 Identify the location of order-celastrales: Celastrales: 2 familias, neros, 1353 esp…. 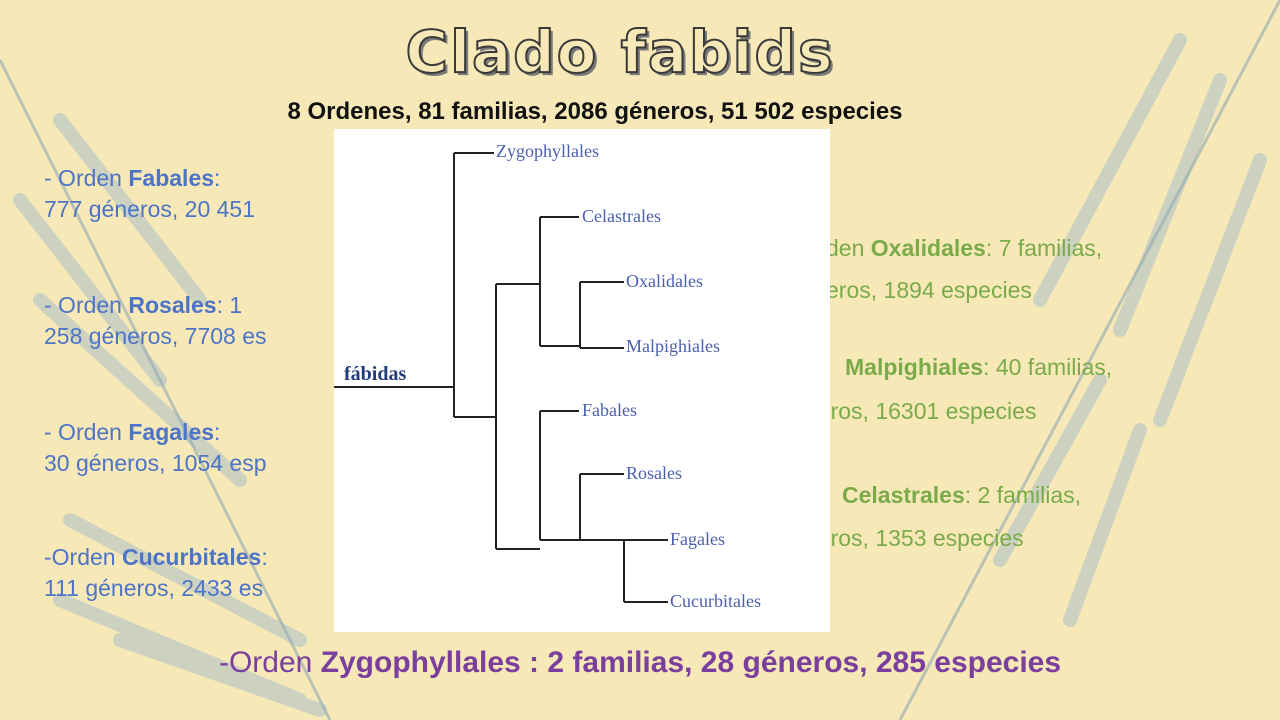
(943, 516).